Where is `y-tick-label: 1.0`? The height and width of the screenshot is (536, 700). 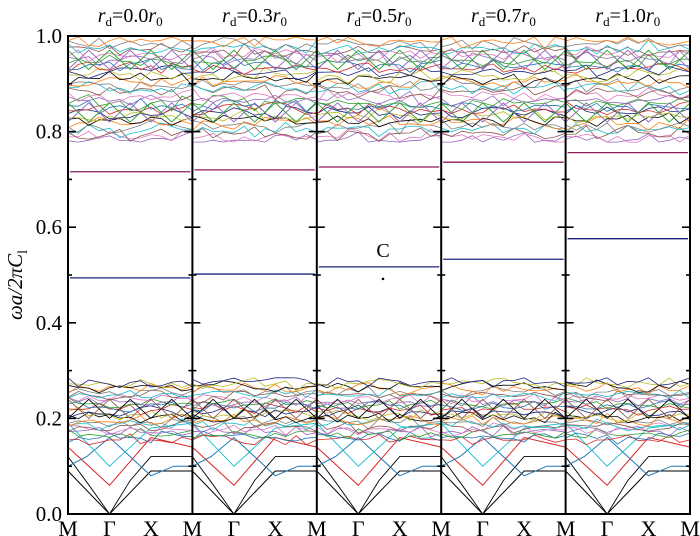
y-tick-label: 1.0 is located at coordinates (49, 36).